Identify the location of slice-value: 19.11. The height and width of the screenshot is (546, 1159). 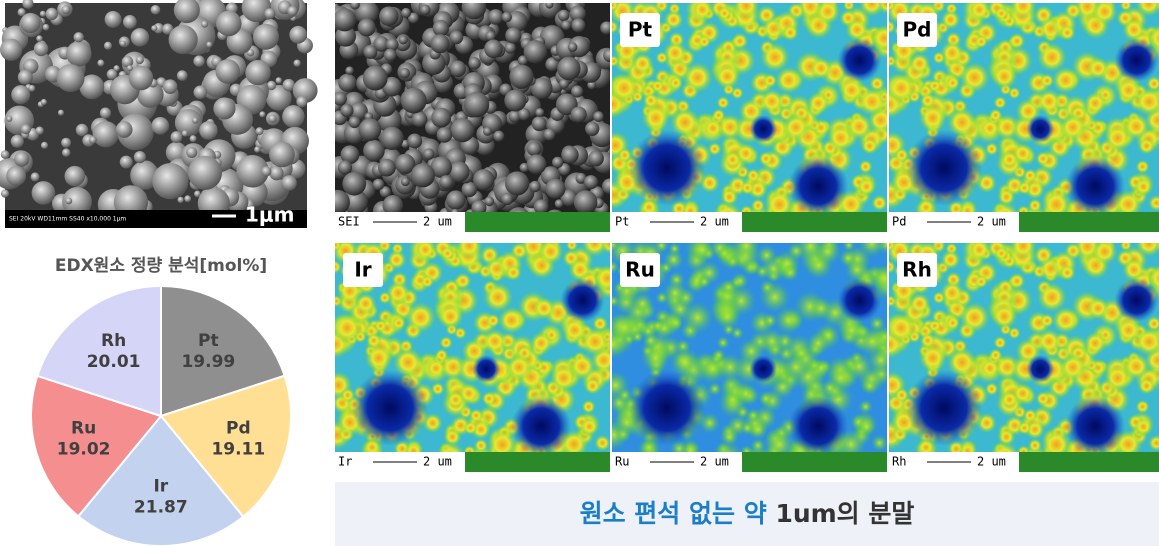
(238, 450).